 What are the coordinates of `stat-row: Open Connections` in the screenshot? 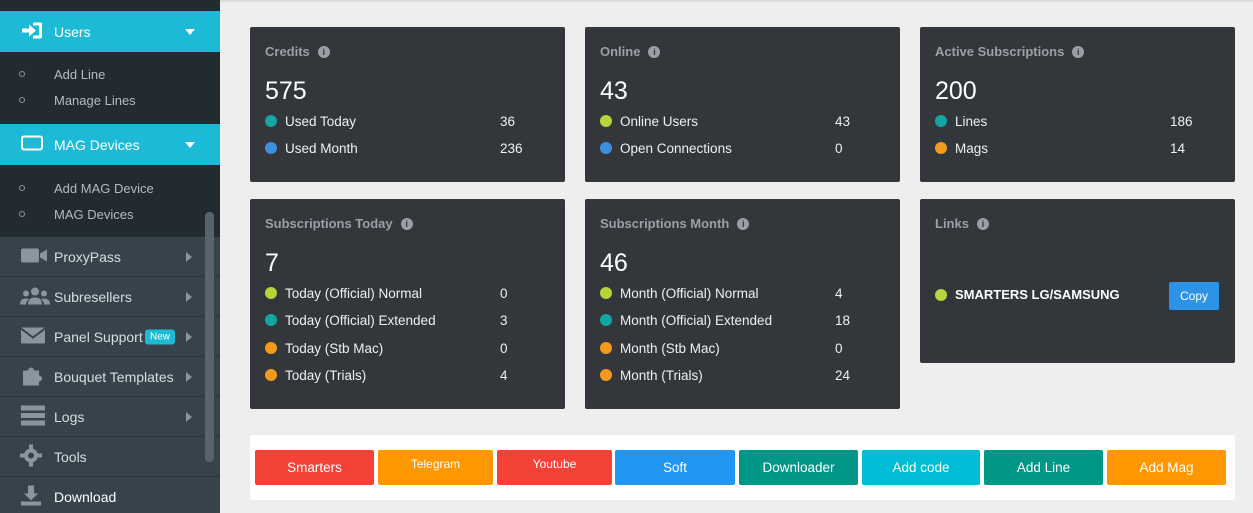 It's located at (666, 148).